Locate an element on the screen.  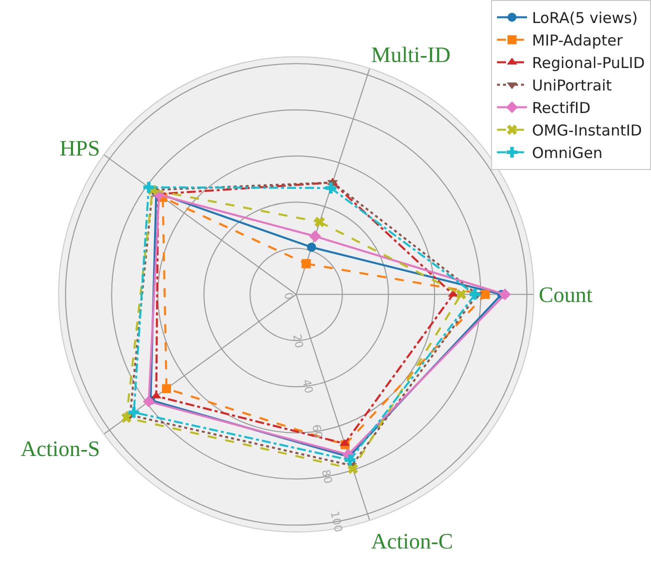
y-tick-label: 20 is located at coordinates (298, 341).